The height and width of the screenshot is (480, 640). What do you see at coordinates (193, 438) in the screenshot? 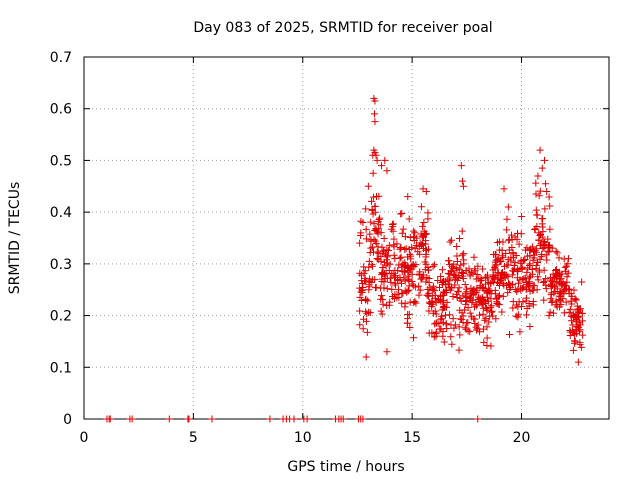
I see `x-tick-label: 5` at bounding box center [193, 438].